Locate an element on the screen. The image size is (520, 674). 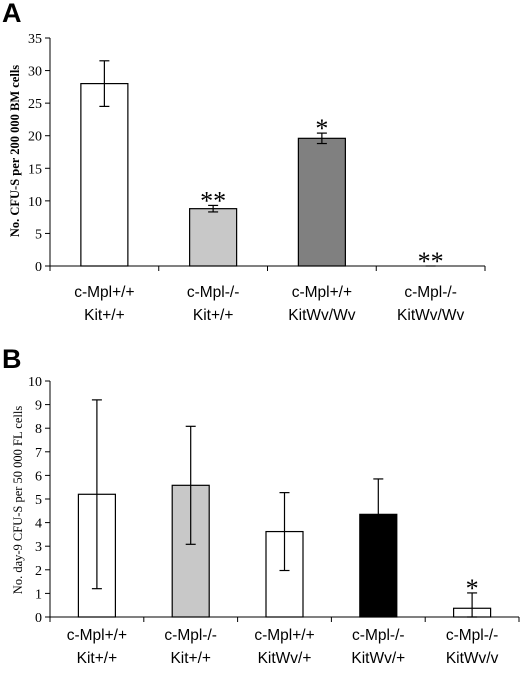
x-category-label: KitWv/v is located at coordinates (472, 658).